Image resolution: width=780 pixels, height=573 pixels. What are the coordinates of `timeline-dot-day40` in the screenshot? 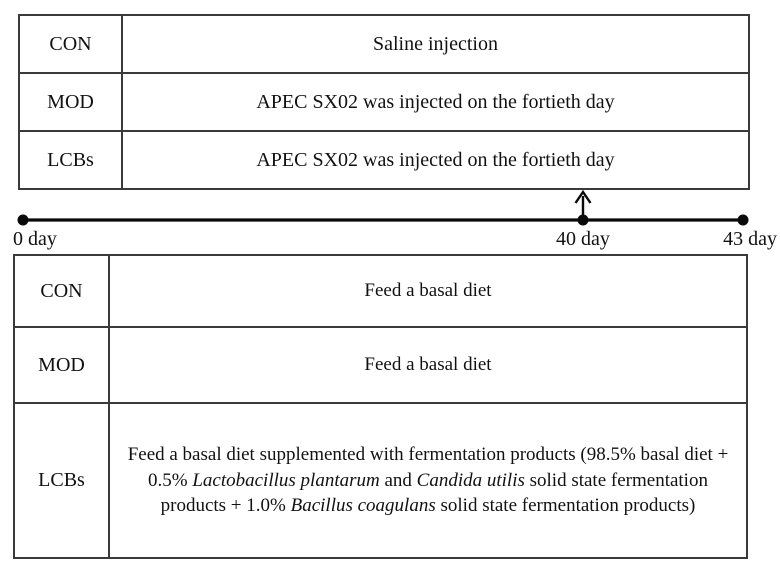 It's located at (583, 220).